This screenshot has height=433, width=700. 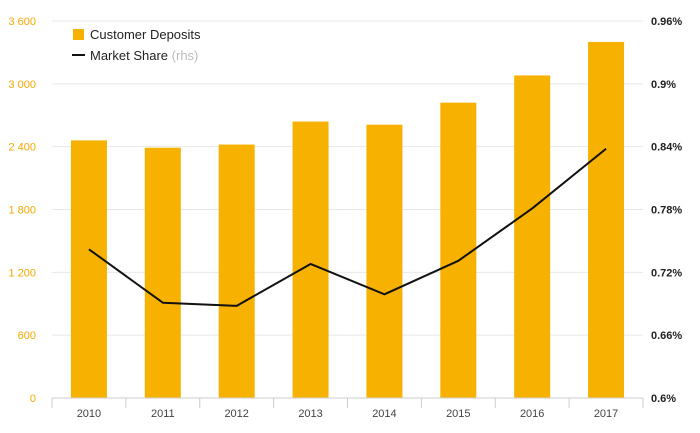 I want to click on left-tick-label: 1 200, so click(x=22, y=273).